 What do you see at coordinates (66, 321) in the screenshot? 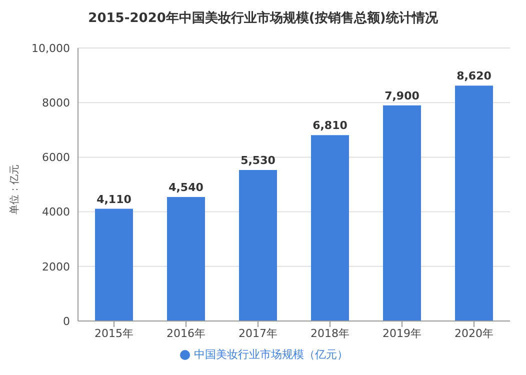
I see `y-tick-label: 0` at bounding box center [66, 321].